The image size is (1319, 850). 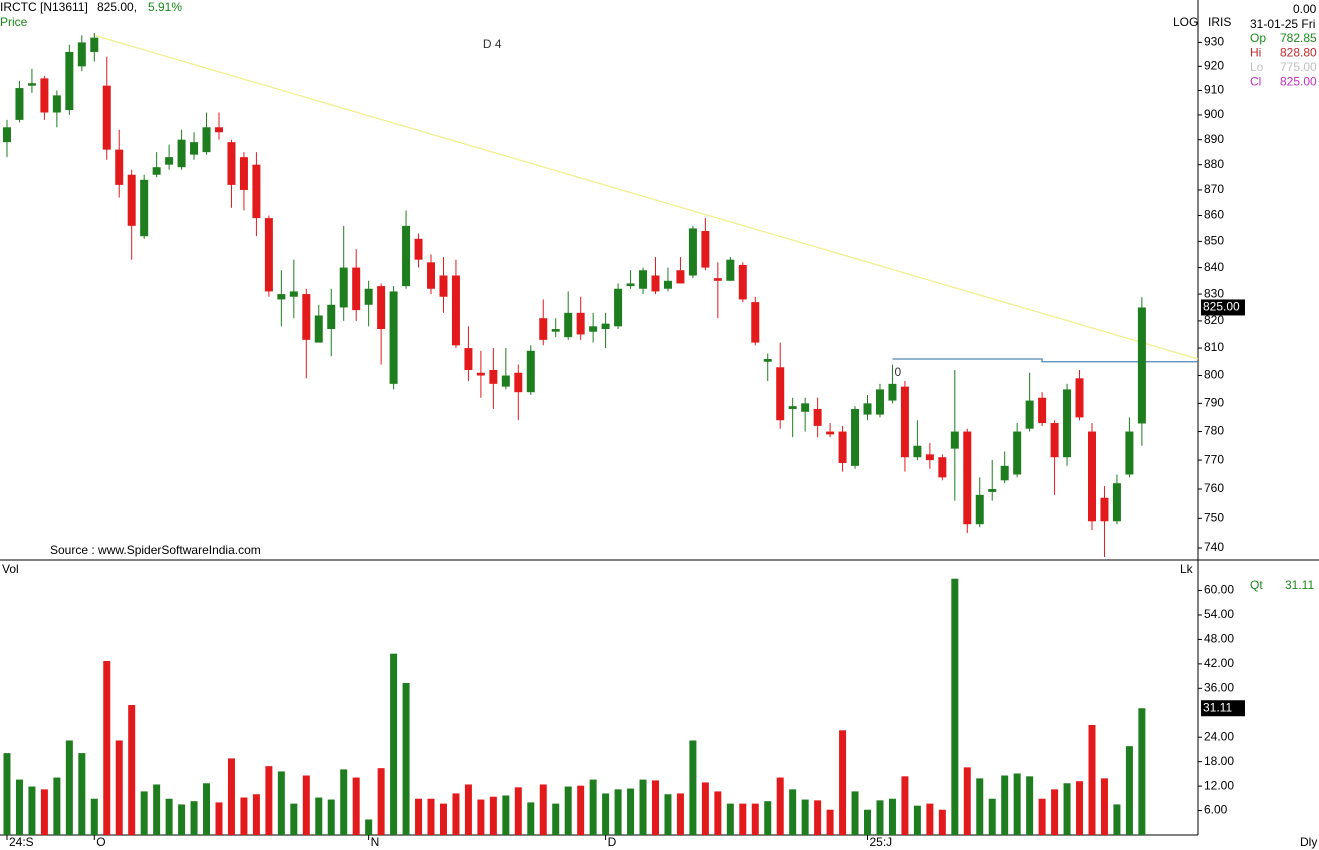 What do you see at coordinates (1223, 307) in the screenshot?
I see `price-marker` at bounding box center [1223, 307].